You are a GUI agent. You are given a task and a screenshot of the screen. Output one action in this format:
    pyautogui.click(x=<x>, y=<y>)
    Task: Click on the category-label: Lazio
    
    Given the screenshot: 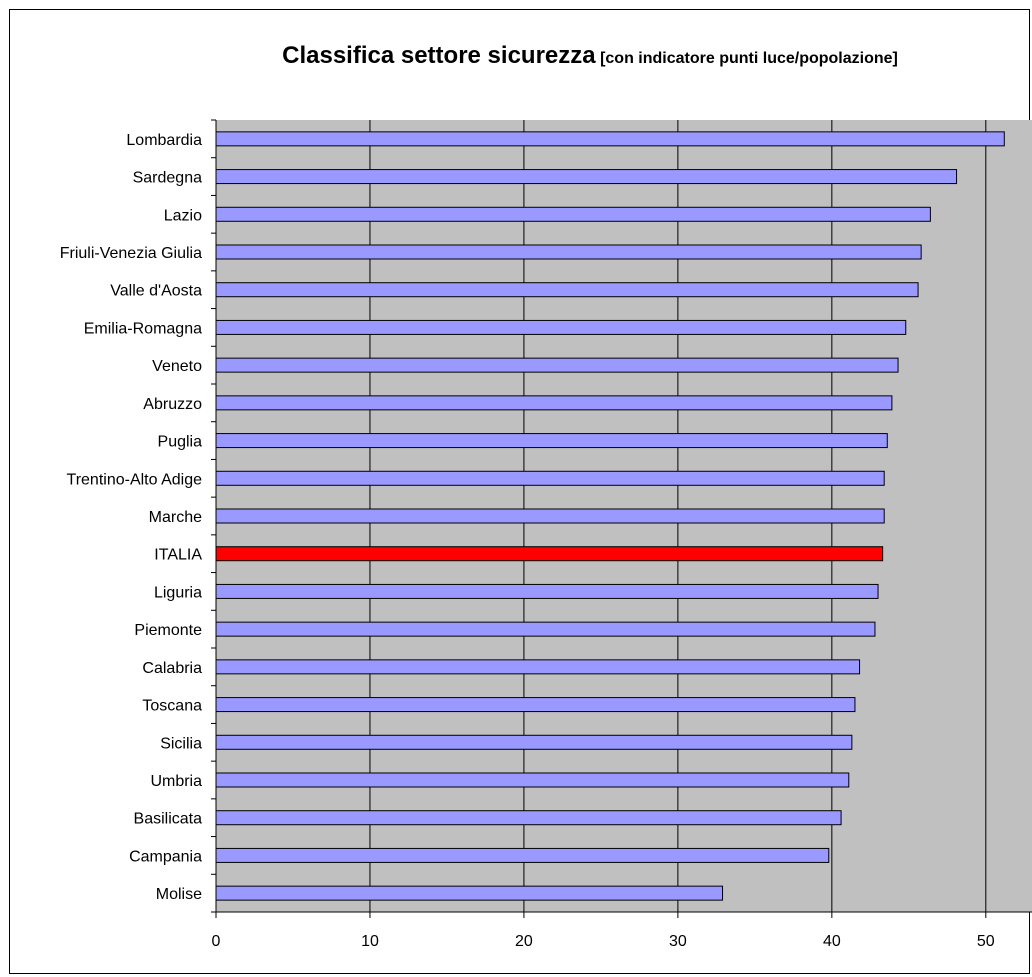 What is the action you would take?
    pyautogui.click(x=183, y=215)
    